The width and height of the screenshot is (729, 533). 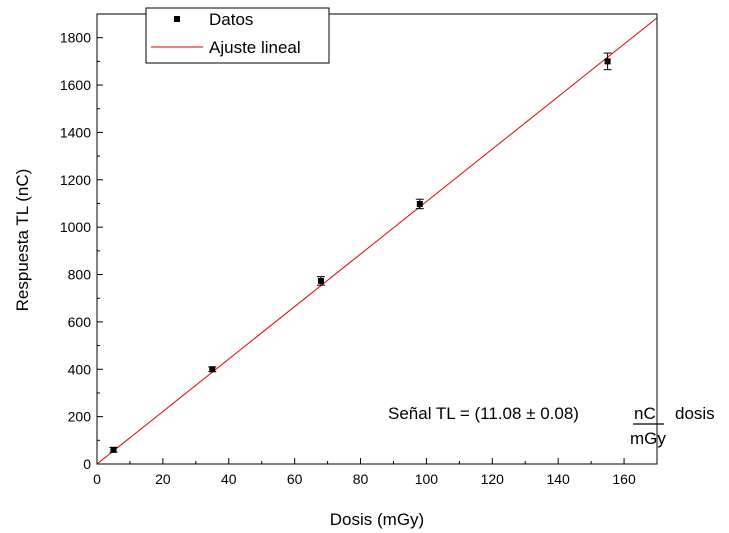 I want to click on y-tick-label: 600, so click(x=80, y=322).